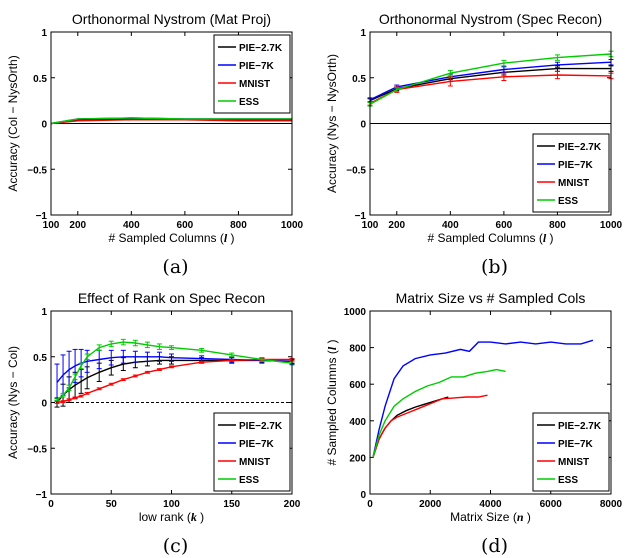  What do you see at coordinates (551, 504) in the screenshot?
I see `x-tick-label: 6000` at bounding box center [551, 504].